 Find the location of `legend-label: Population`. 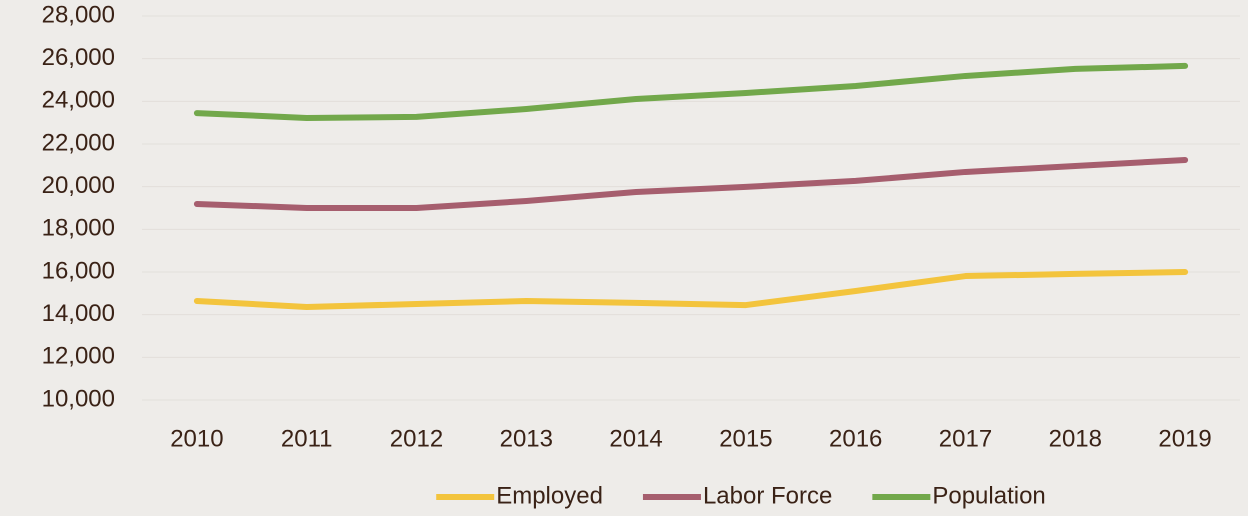

legend-label: Population is located at coordinates (988, 495).